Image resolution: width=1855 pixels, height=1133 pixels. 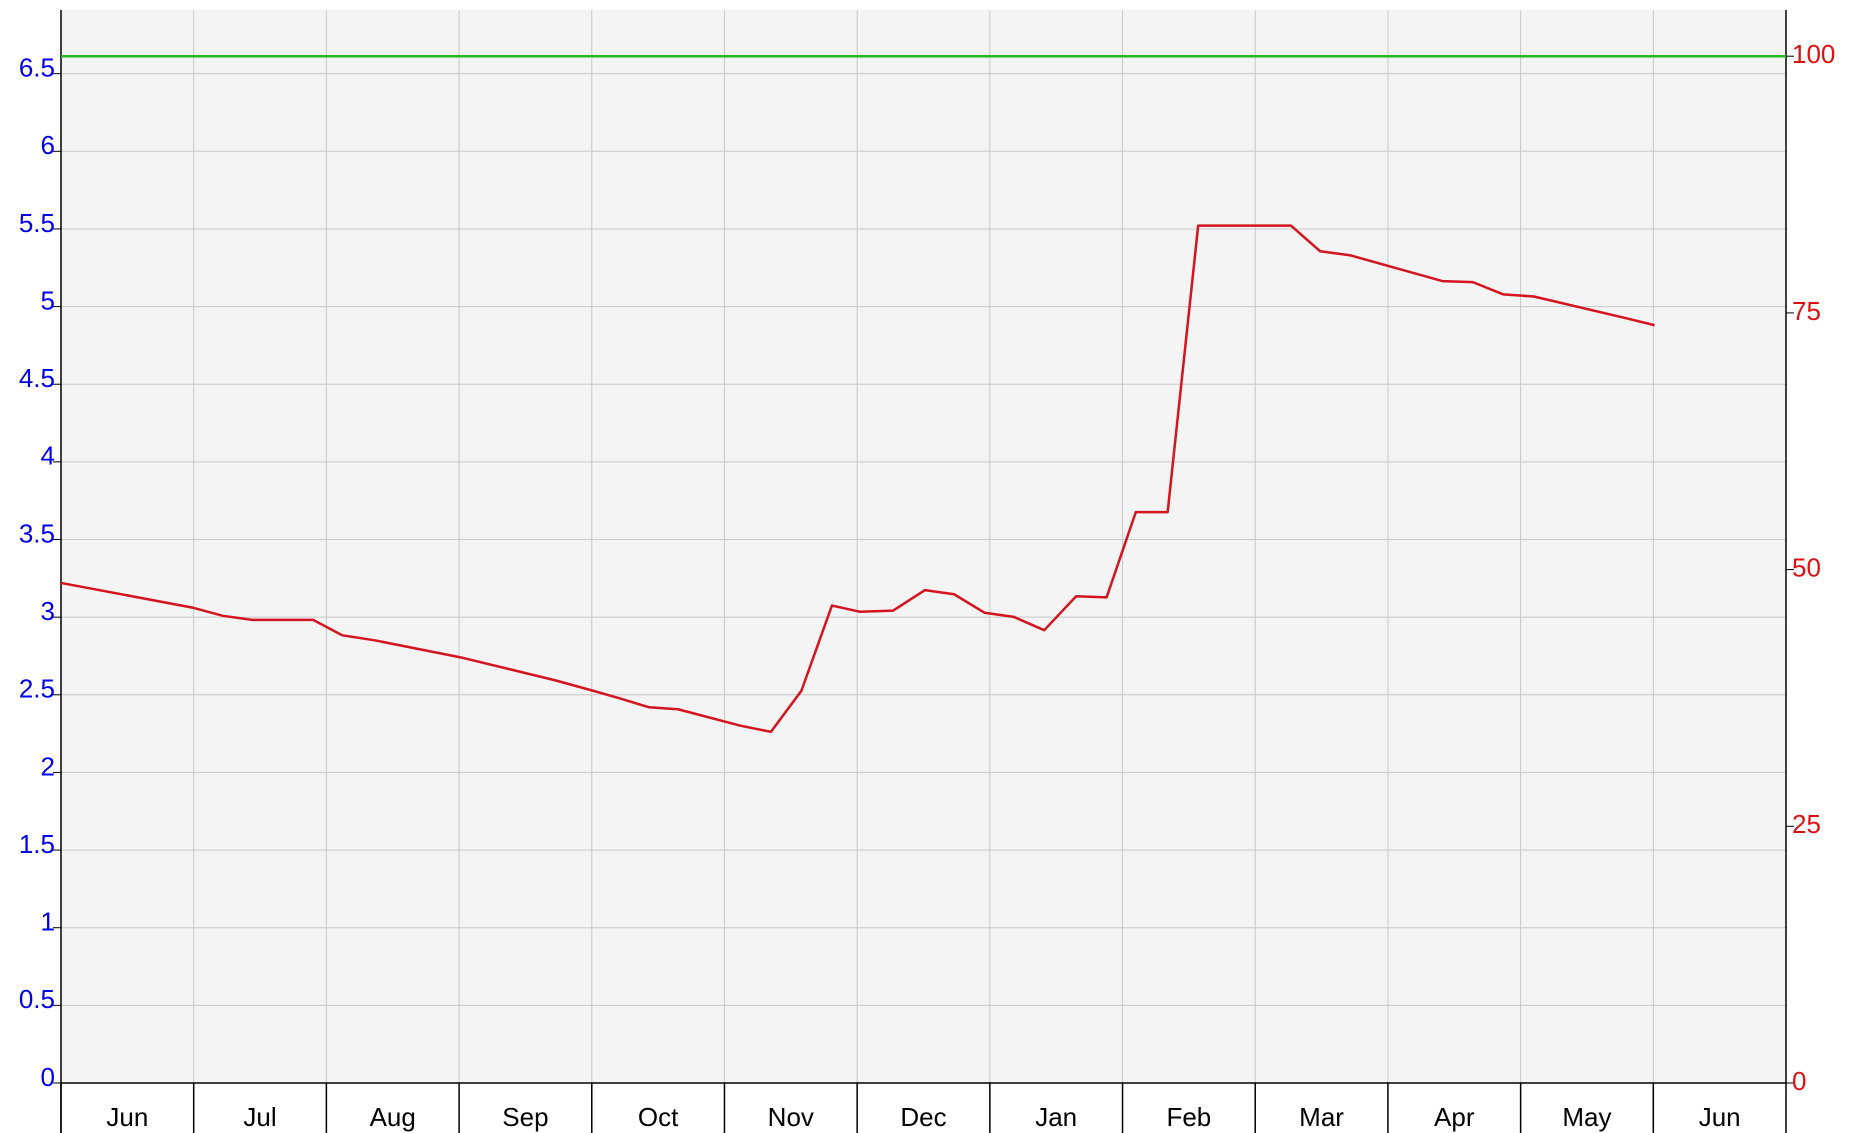 I want to click on x-tick-label: Aug, so click(x=393, y=1117).